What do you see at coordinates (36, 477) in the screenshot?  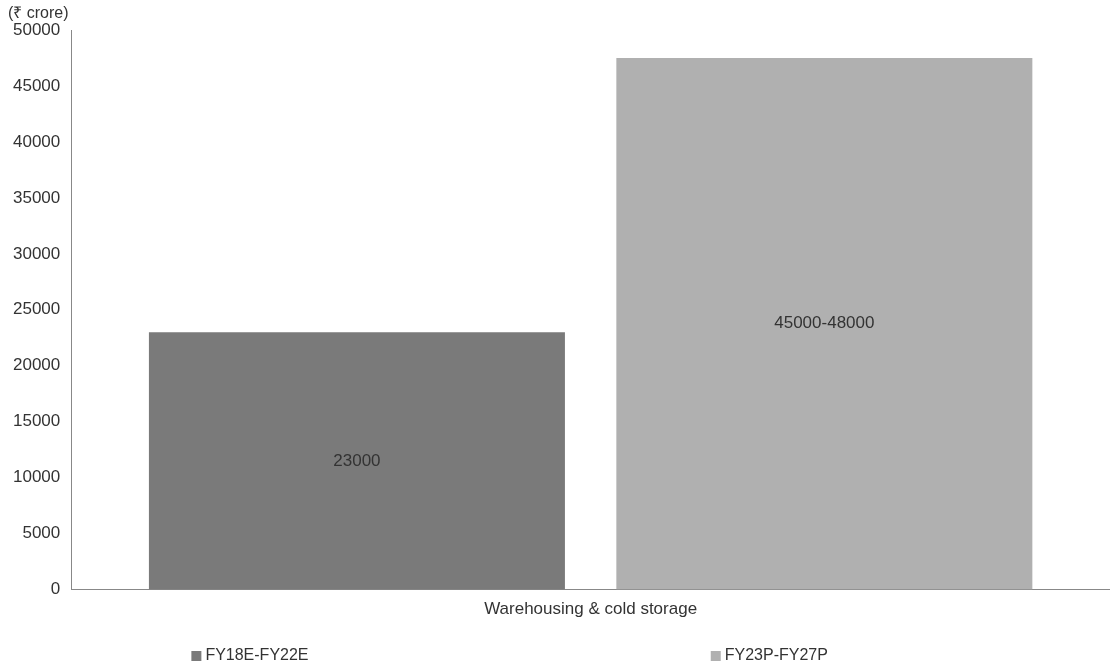 I see `y-tick-label: 10000` at bounding box center [36, 477].